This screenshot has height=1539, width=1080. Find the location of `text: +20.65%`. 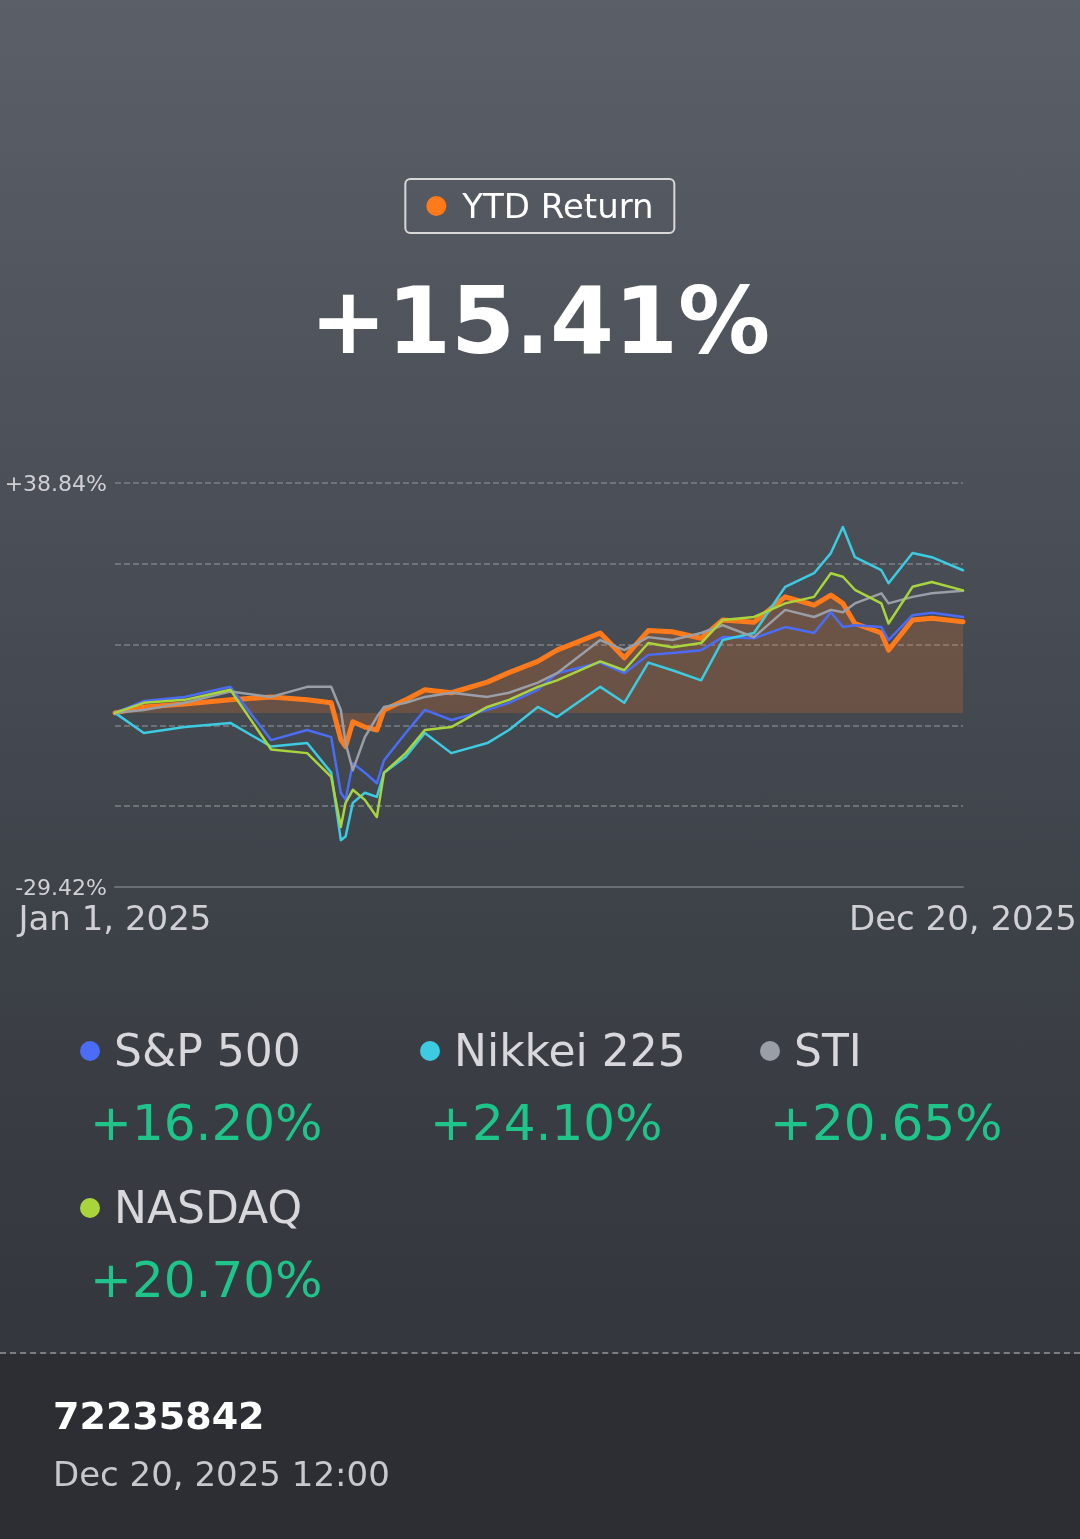

text: +20.65% is located at coordinates (886, 1123).